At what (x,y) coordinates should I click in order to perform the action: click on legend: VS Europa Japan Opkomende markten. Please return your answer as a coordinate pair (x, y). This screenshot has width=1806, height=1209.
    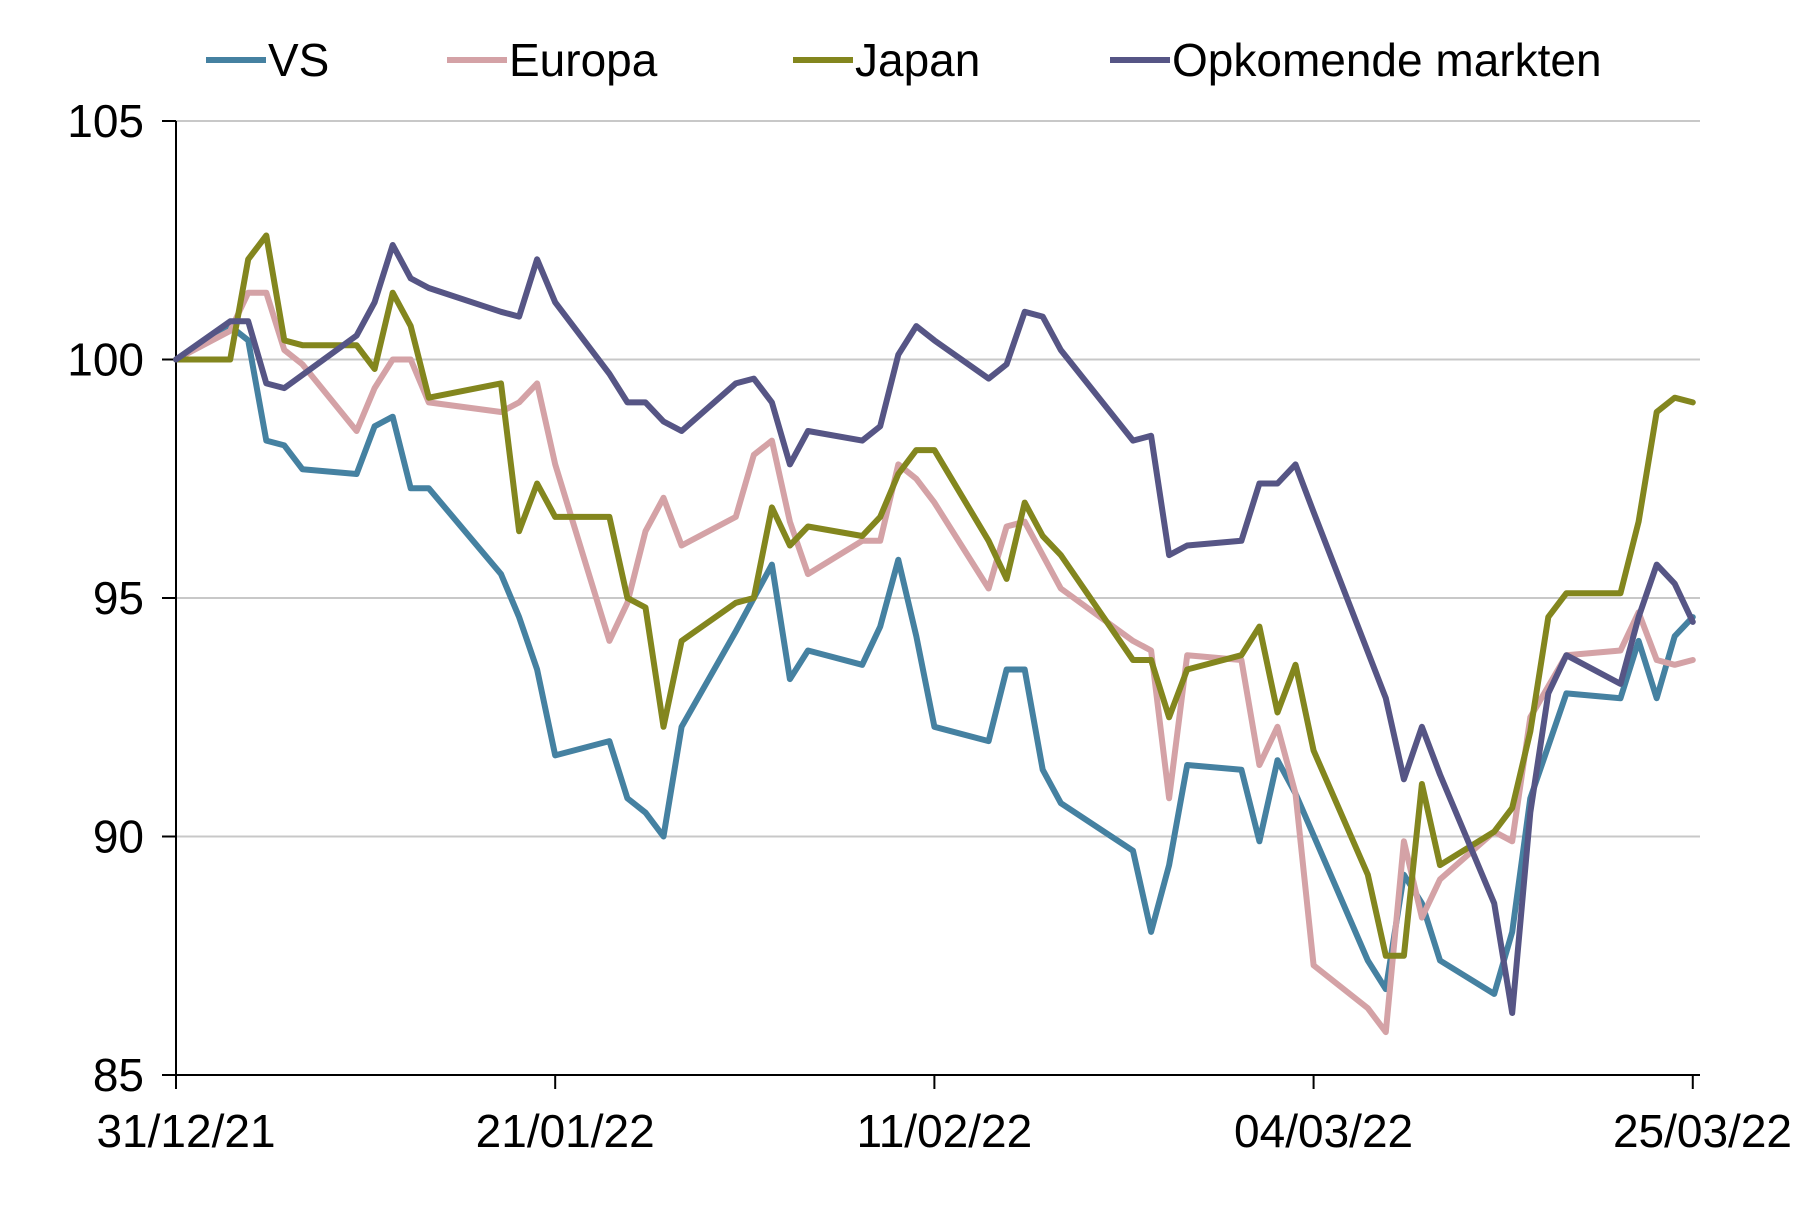
    Looking at the image, I should click on (904, 60).